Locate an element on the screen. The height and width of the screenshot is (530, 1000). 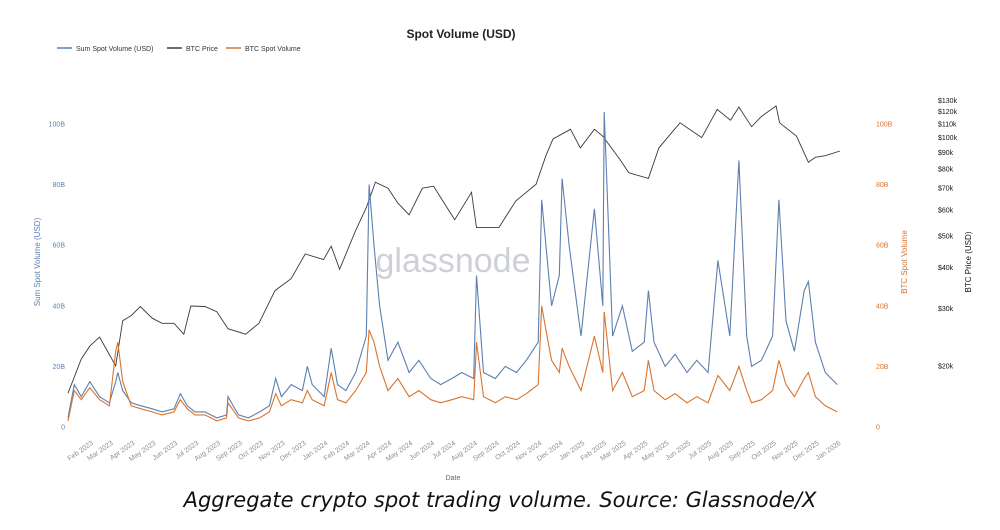
right-price-axis-label: BTC Price (USD) is located at coordinates (968, 261).